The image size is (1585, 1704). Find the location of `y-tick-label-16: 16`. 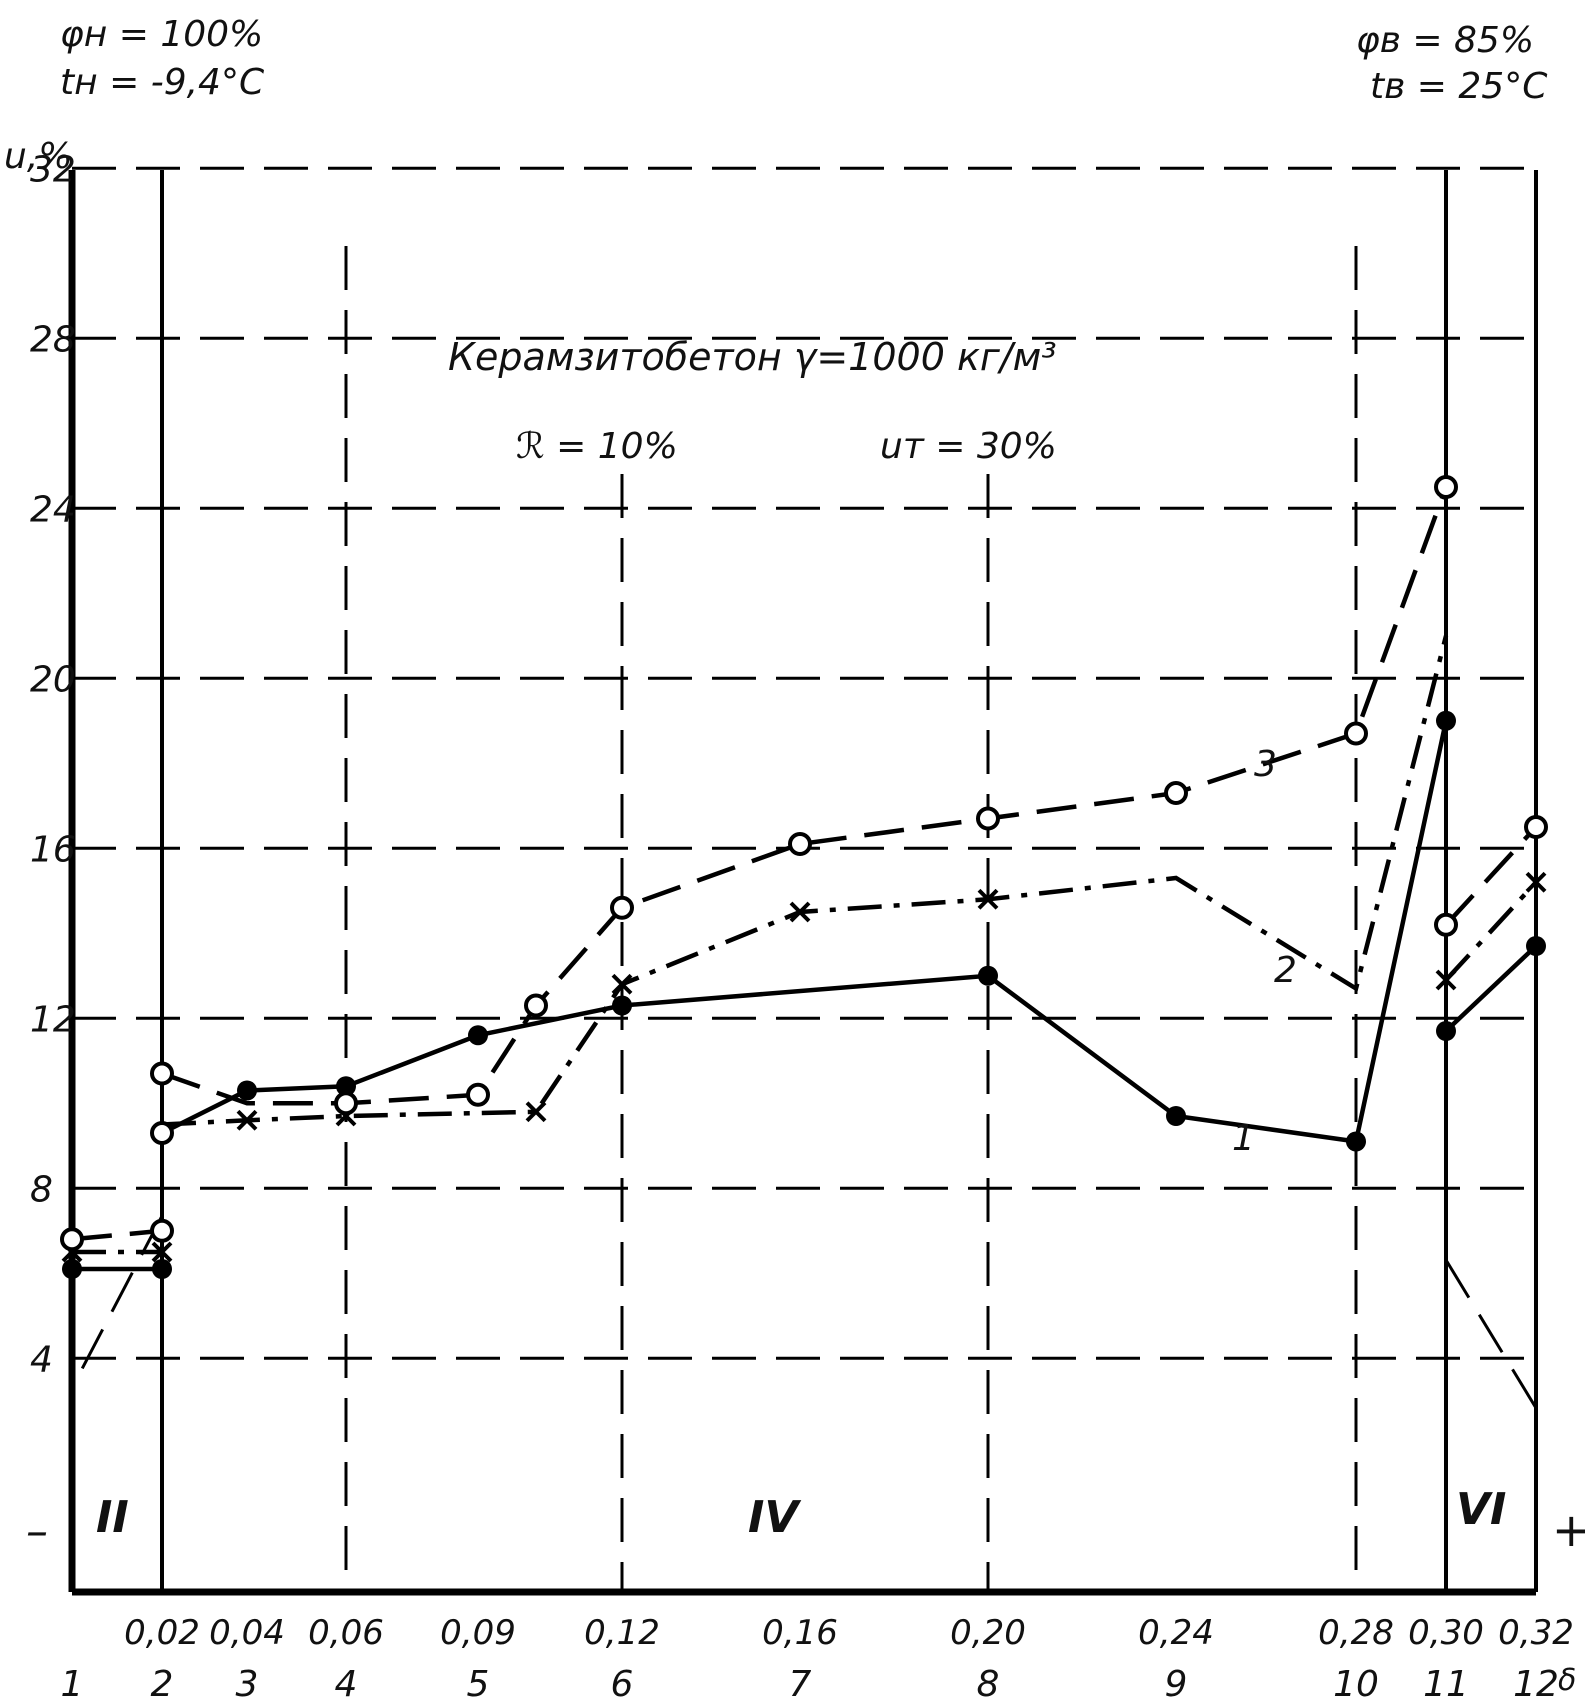

y-tick-label-16: 16 is located at coordinates (53, 849).